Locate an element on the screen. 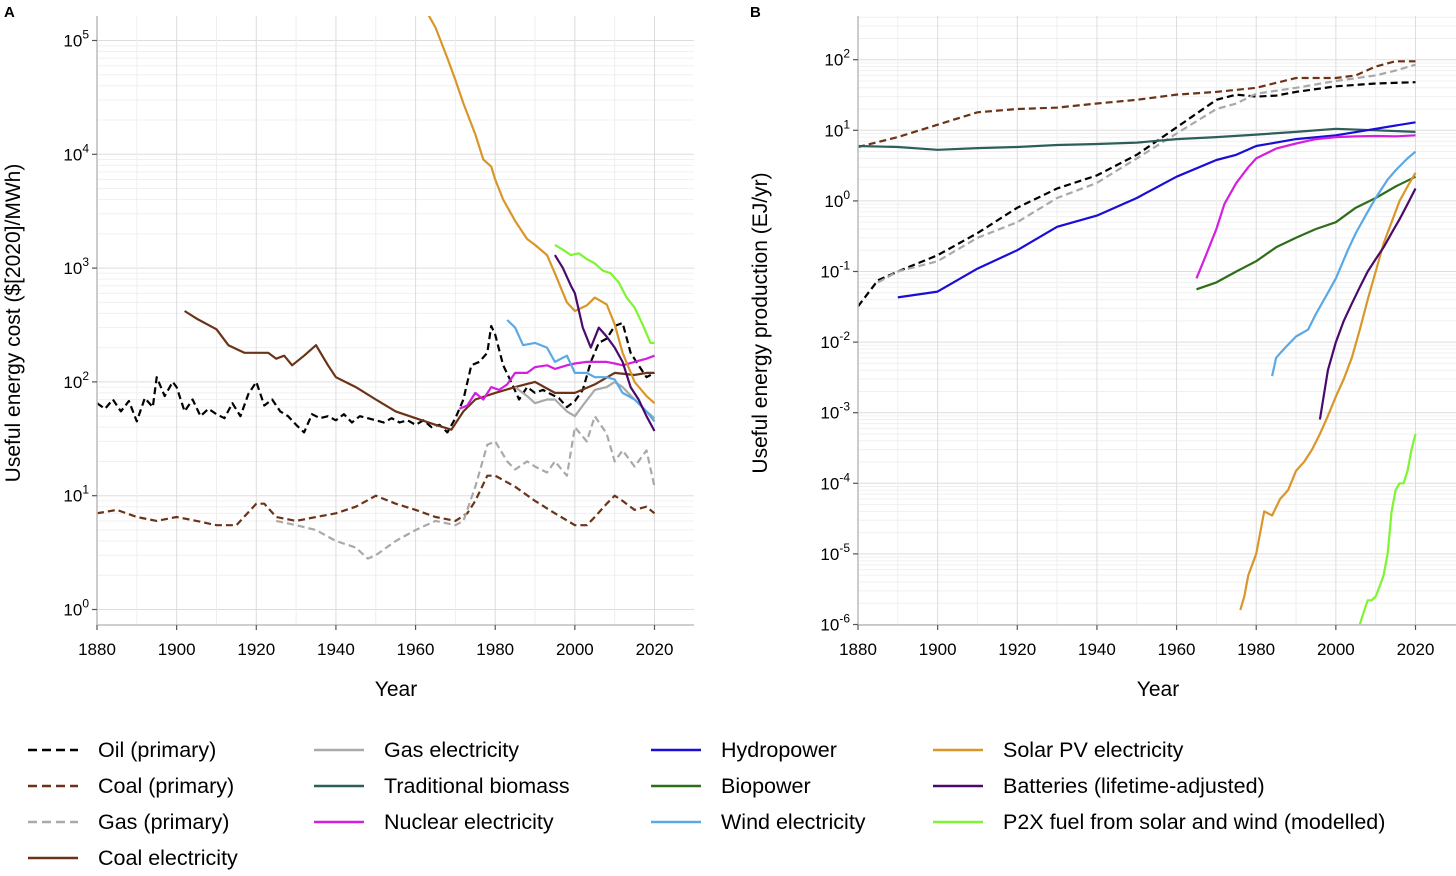  panel-b-ylabel: Useful energy production (EJ/yr) is located at coordinates (760, 322).